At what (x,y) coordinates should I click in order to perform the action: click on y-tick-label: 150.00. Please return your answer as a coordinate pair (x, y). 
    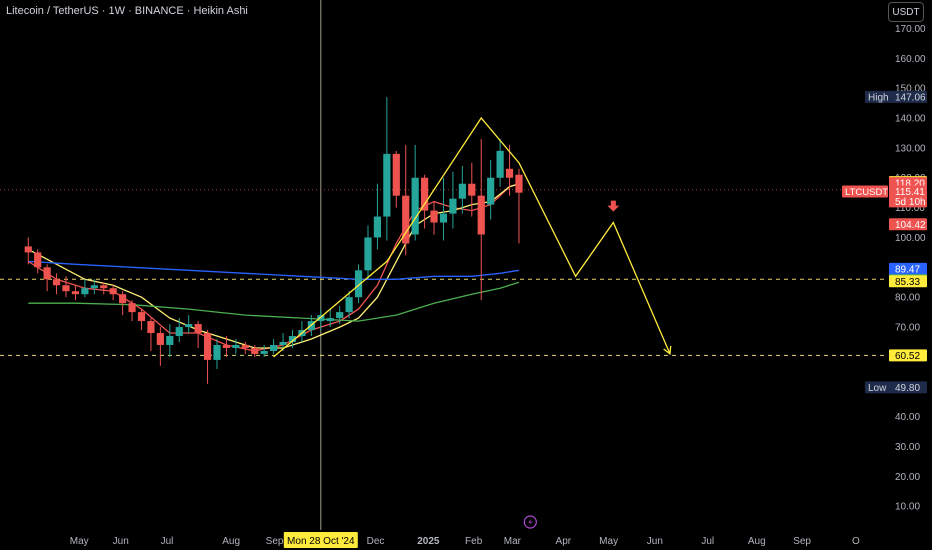
    Looking at the image, I should click on (910, 89).